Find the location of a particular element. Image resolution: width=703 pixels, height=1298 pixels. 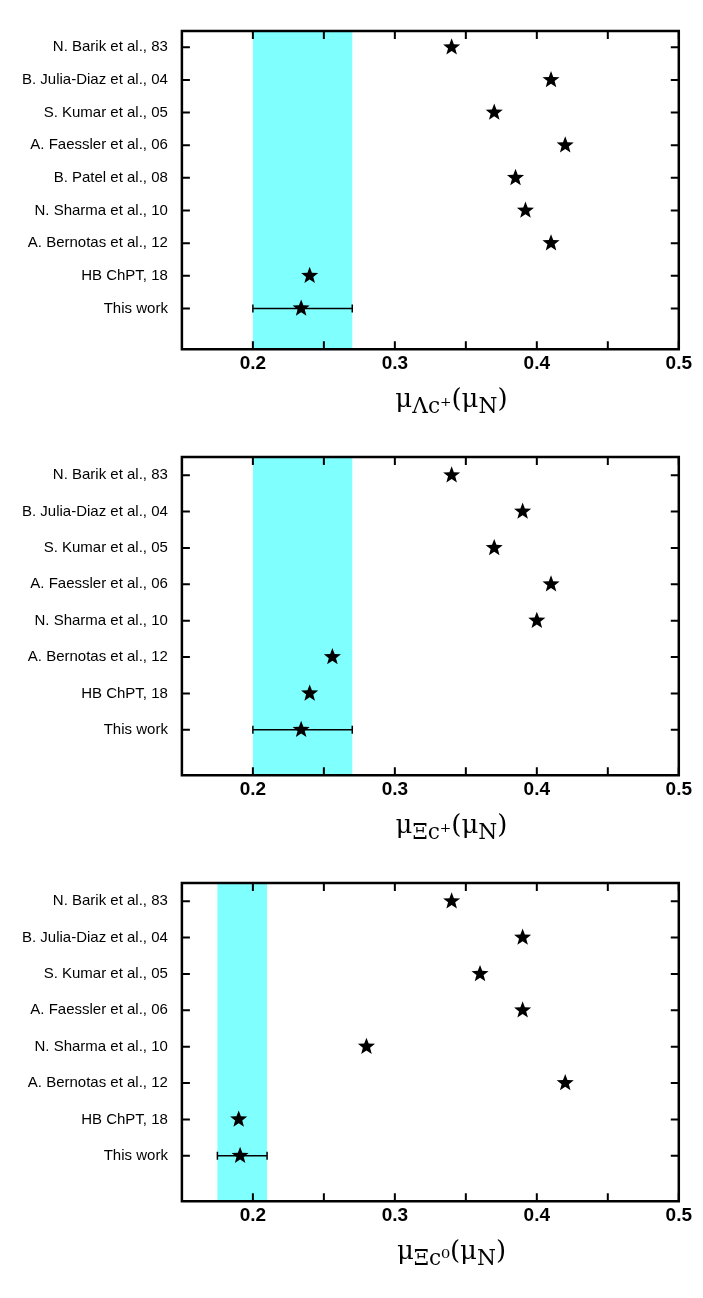

y-tick-label: B. Patel et al., 08 is located at coordinates (110, 176).